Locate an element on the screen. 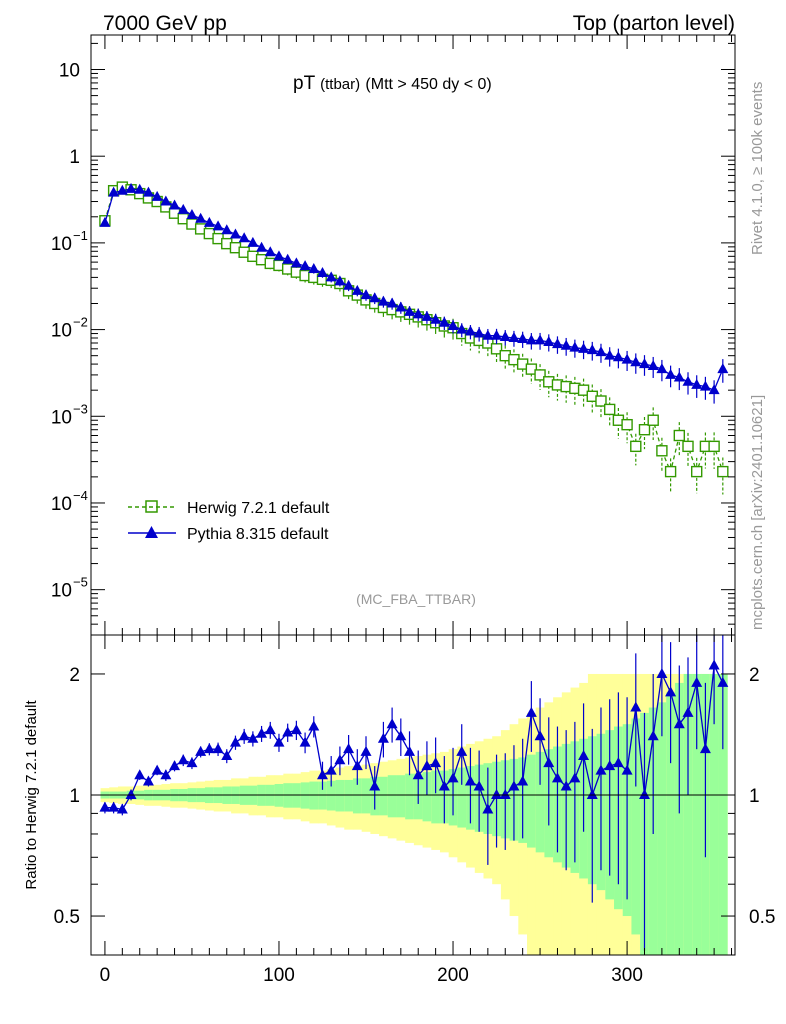  legend-entry-herwig: Herwig 7.2.1 default is located at coordinates (229, 508).